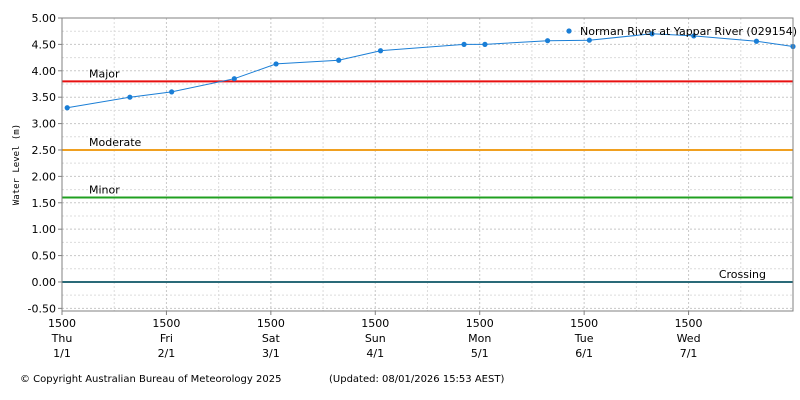  Describe the element at coordinates (44, 229) in the screenshot. I see `y-tick-label: 1.00` at that location.